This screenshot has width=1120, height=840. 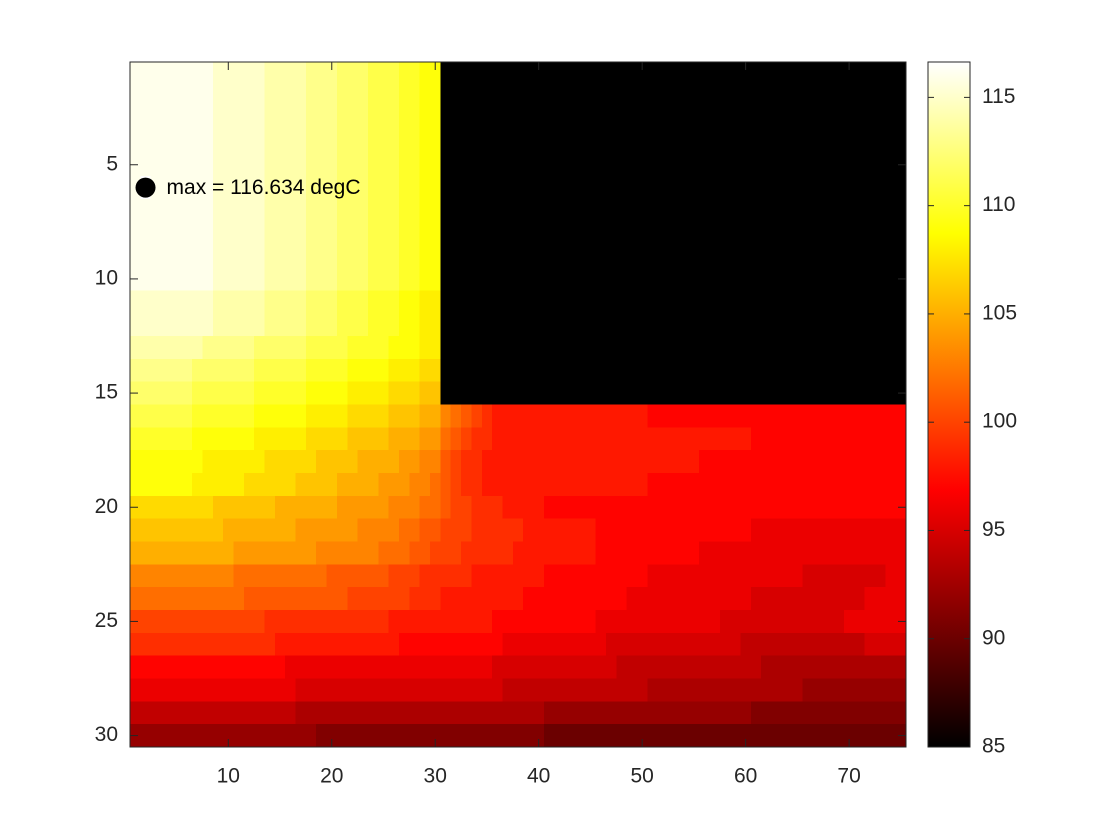 I want to click on colorbar-frame, so click(x=949, y=404).